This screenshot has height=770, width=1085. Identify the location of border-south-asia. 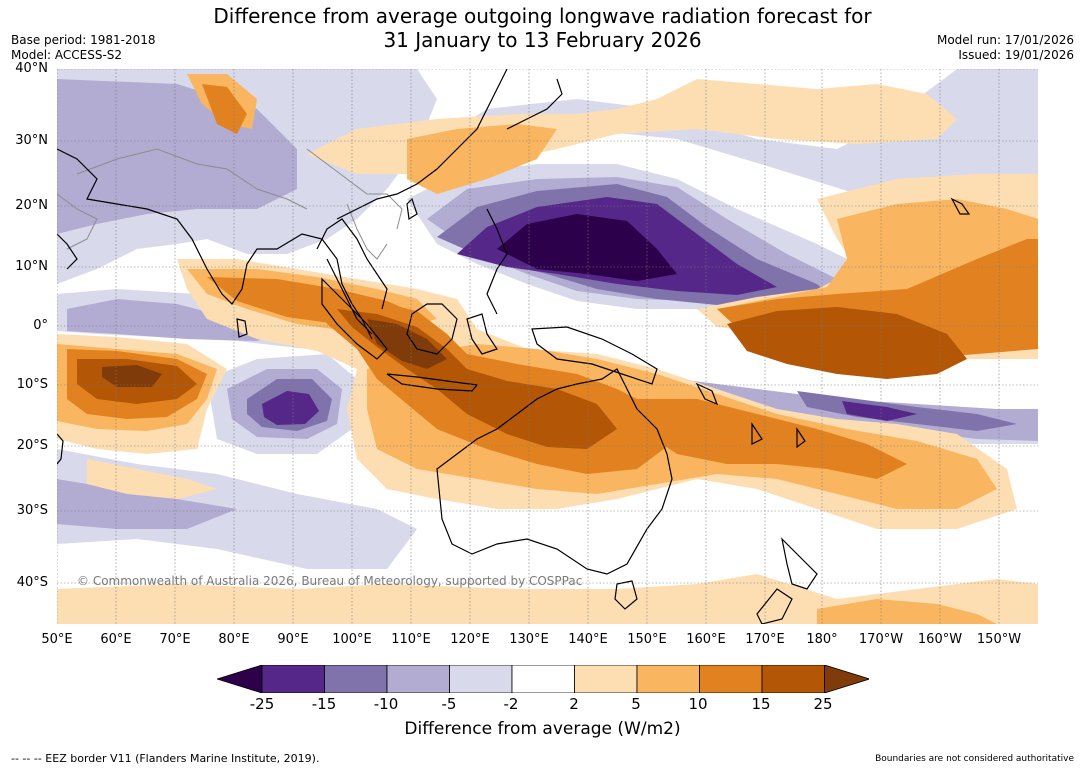
(192, 179).